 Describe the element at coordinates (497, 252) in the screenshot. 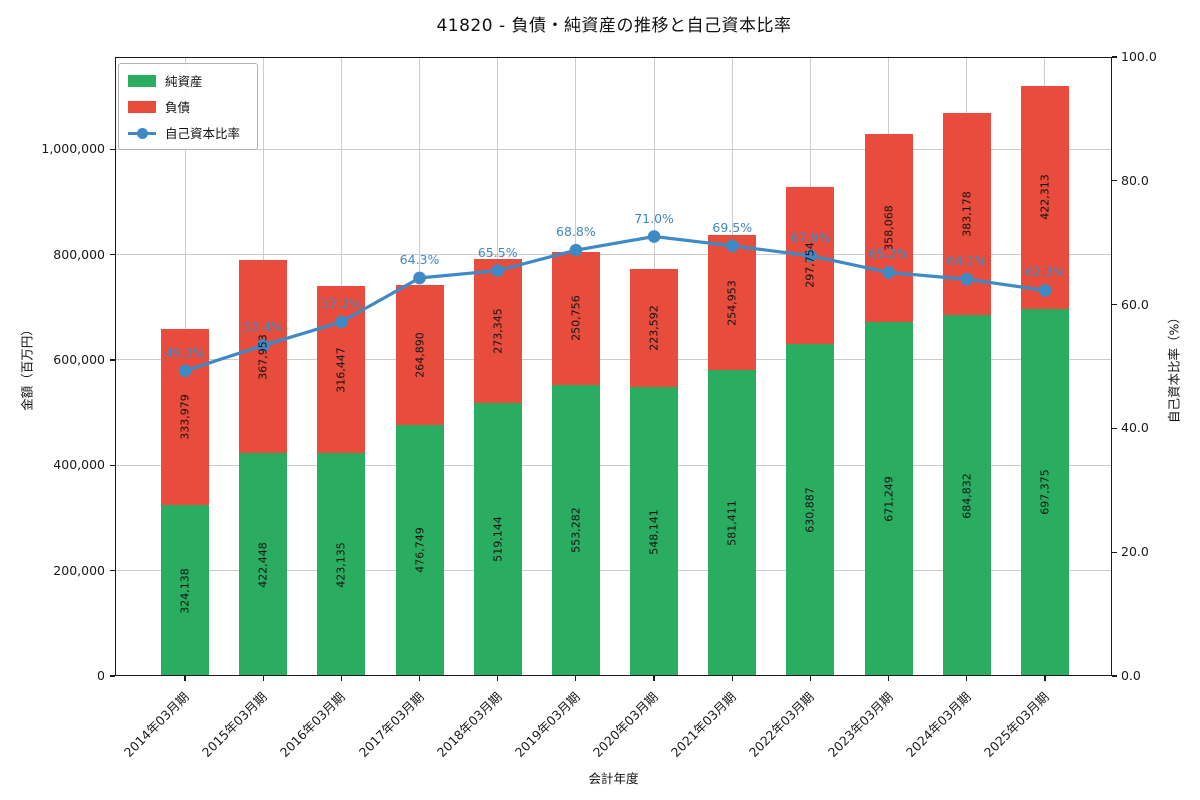

I see `equity-ratio-value-label: 65.5%` at that location.